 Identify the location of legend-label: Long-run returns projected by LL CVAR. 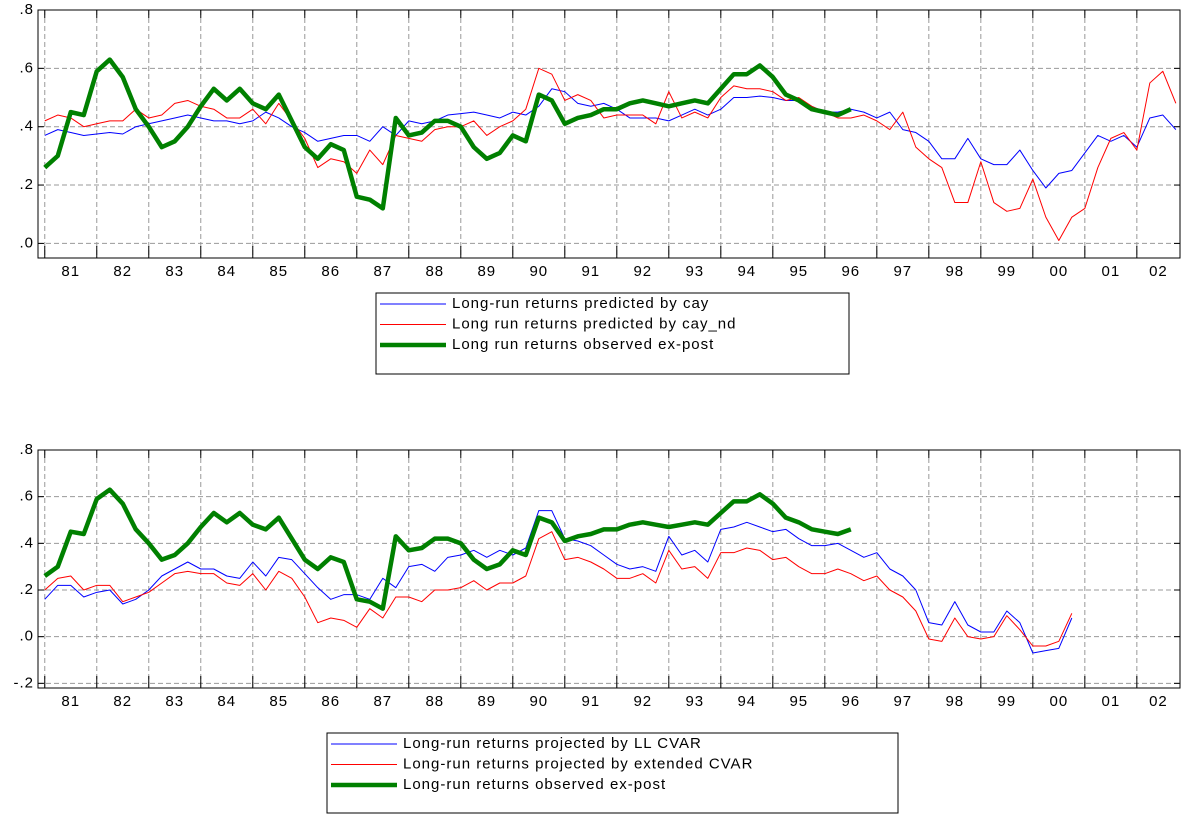
(552, 743).